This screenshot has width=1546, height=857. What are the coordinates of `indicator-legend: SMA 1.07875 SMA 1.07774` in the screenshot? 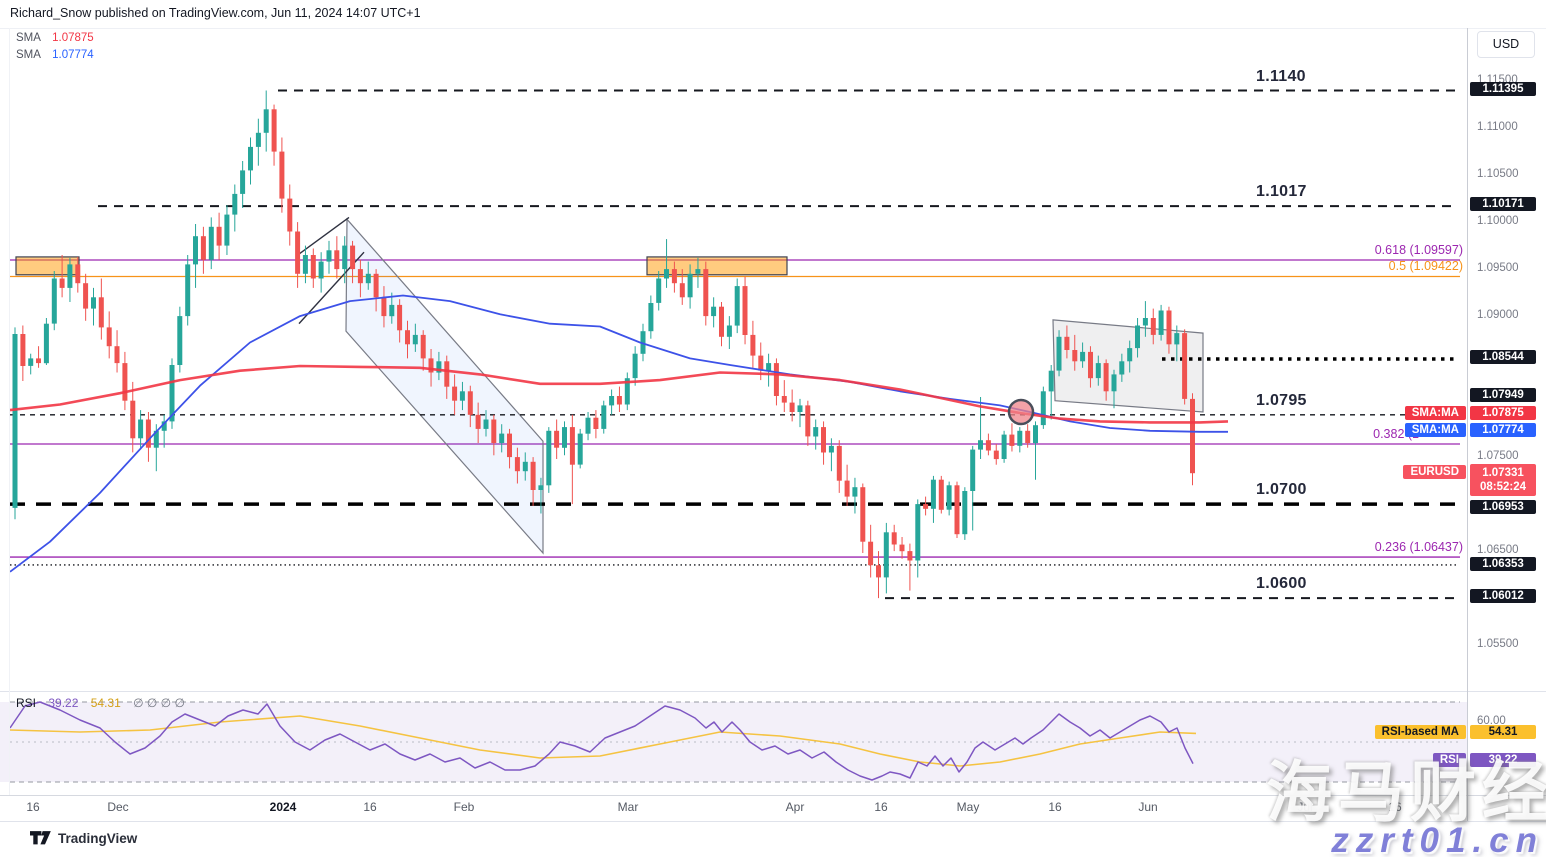 It's located at (55, 46).